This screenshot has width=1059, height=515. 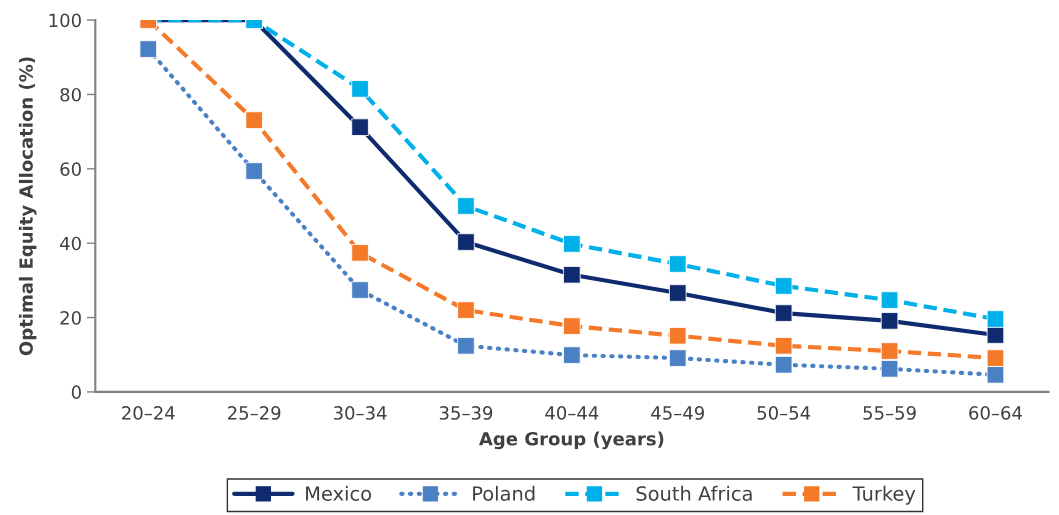 I want to click on x-tick-label: 40–44, so click(x=572, y=413).